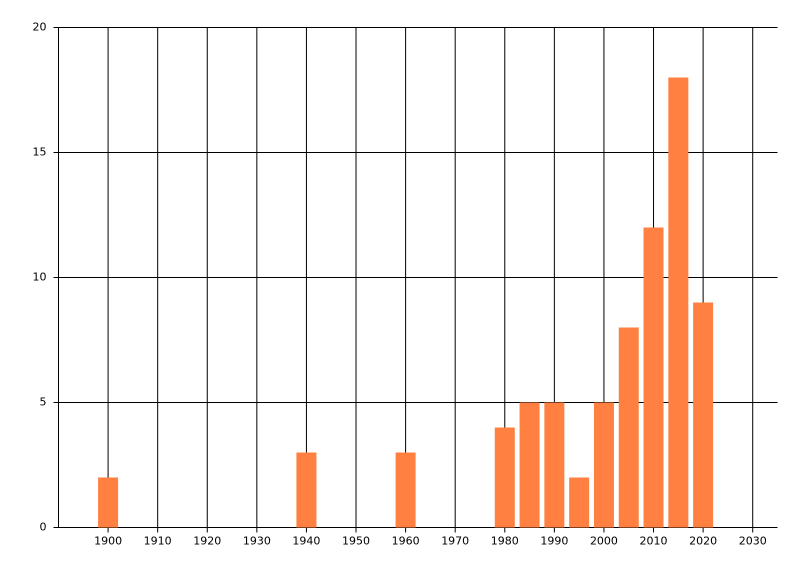 This screenshot has height=580, width=800. What do you see at coordinates (257, 541) in the screenshot?
I see `x-tick-label: 1930` at bounding box center [257, 541].